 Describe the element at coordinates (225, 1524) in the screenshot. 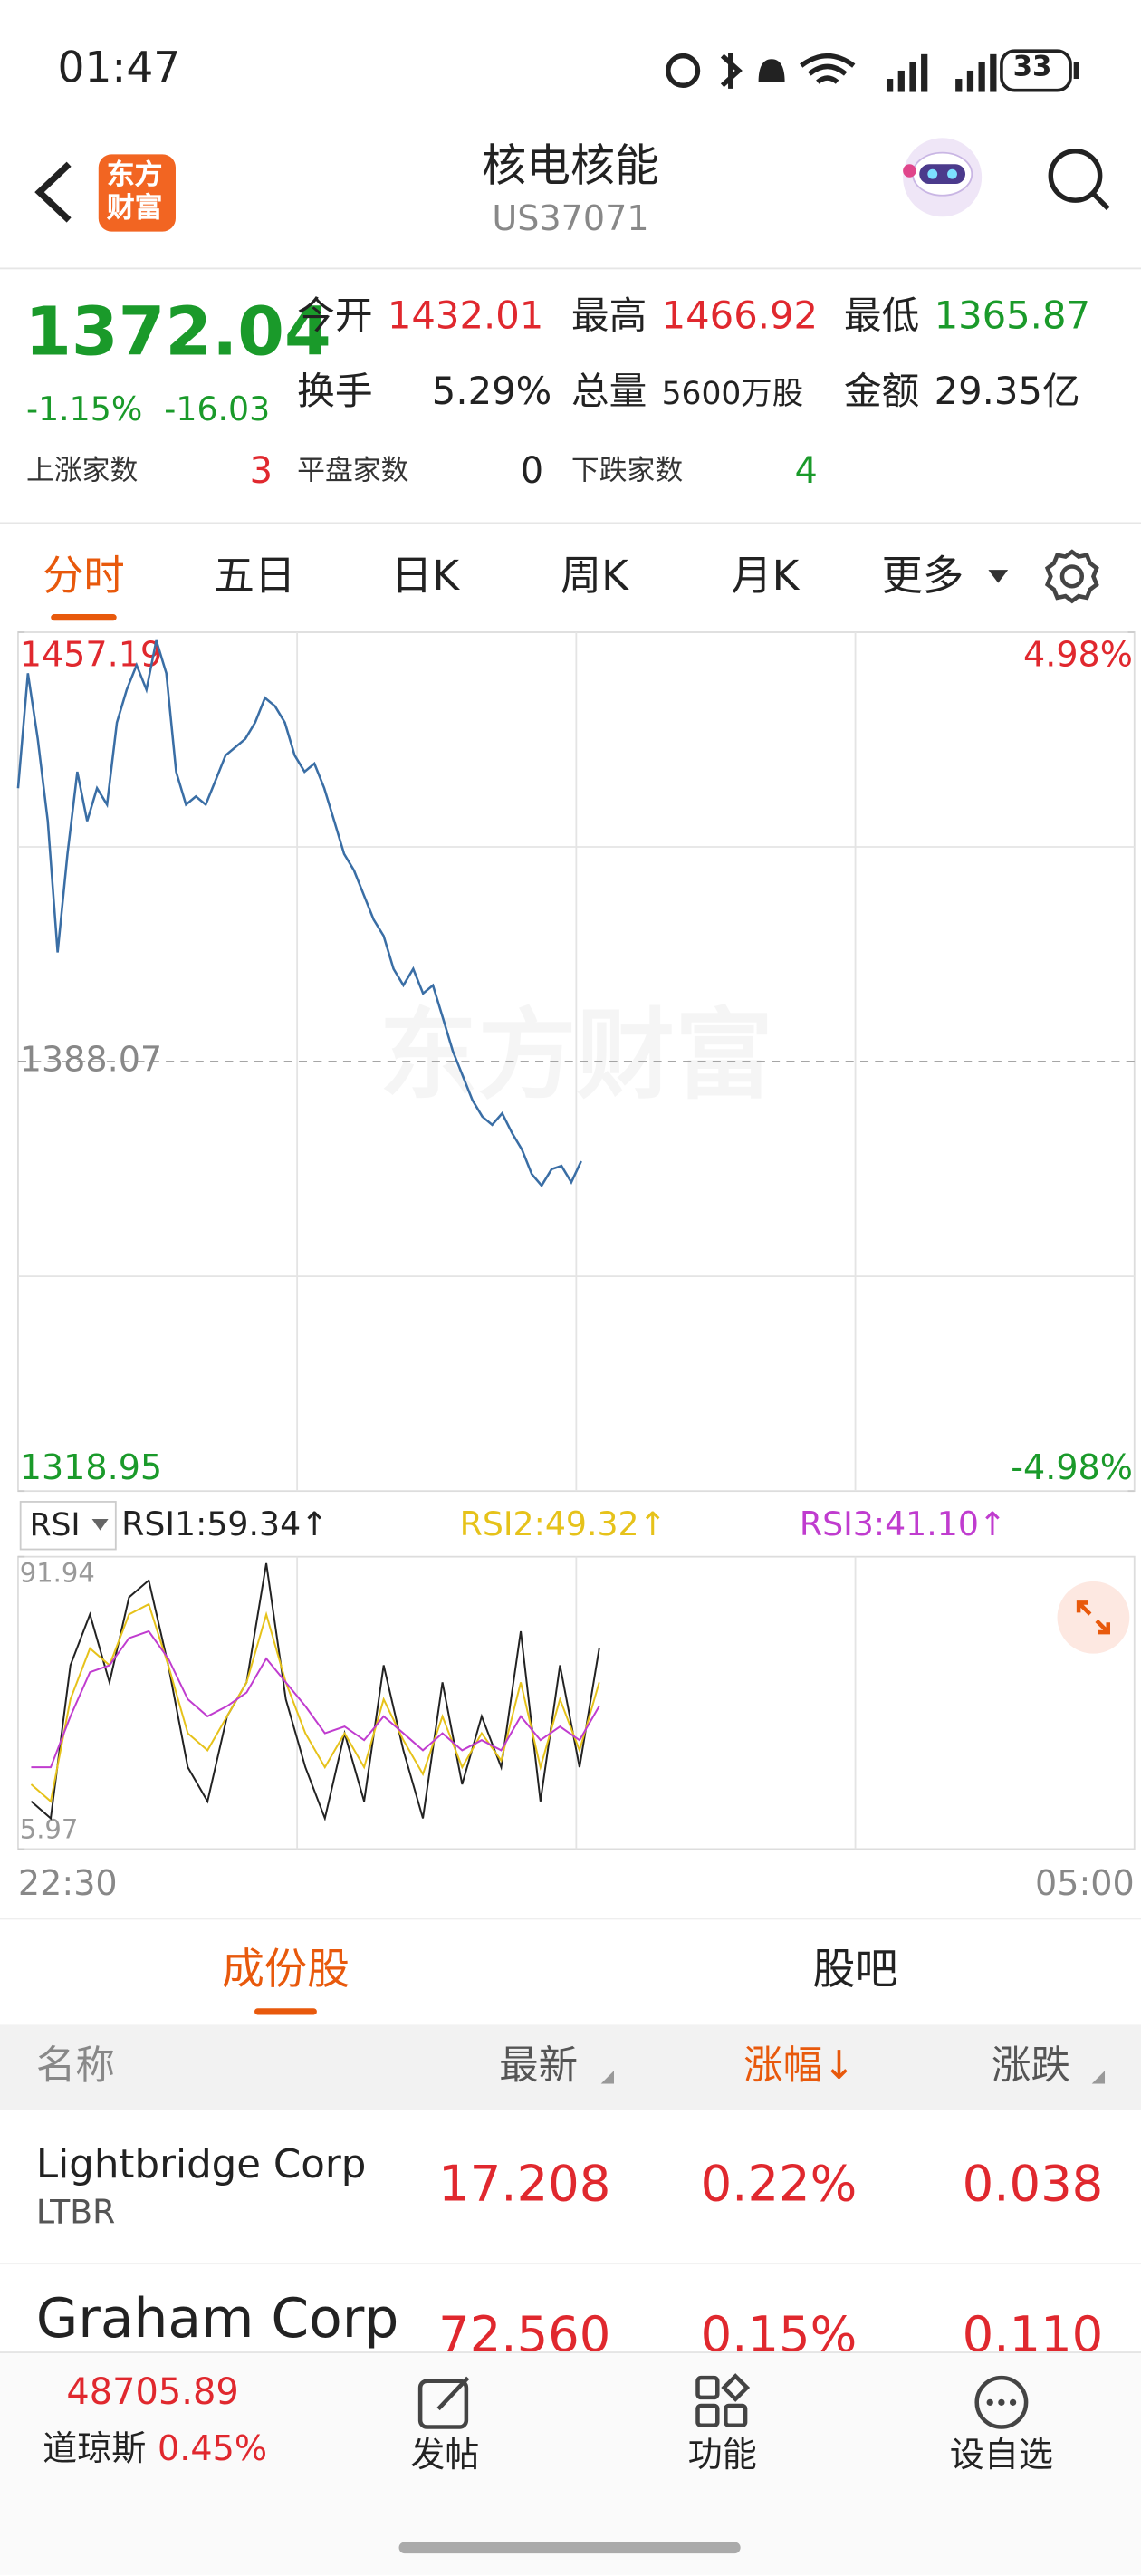

I see `legend-entry: RSI1:59.34↑` at that location.